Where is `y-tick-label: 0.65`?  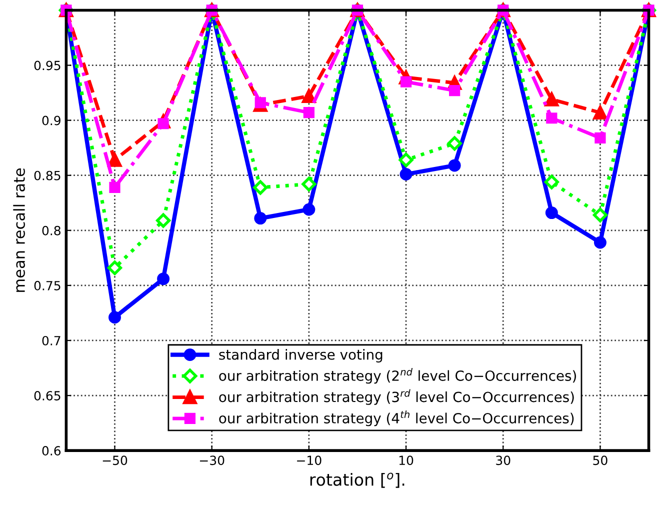
y-tick-label: 0.65 is located at coordinates (47, 395).